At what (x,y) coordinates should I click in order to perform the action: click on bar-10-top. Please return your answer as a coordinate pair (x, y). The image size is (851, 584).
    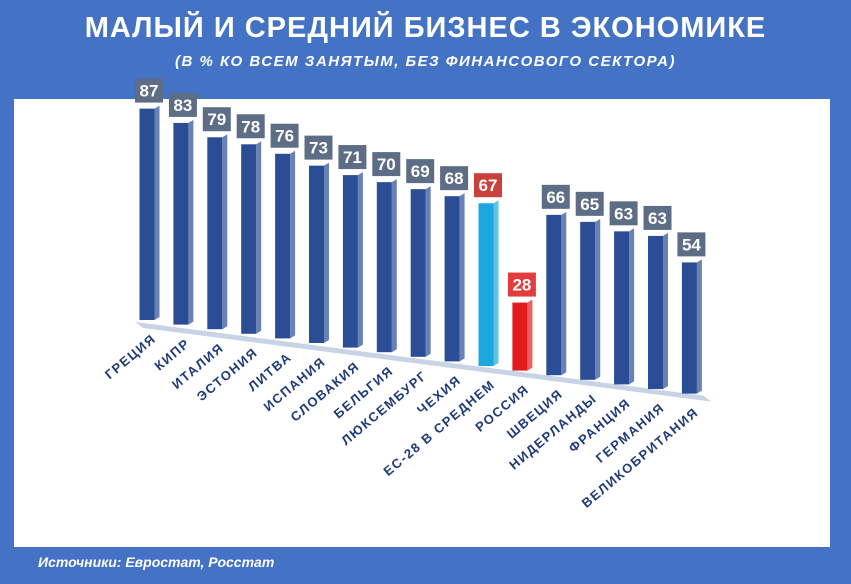
    Looking at the image, I should click on (488, 202).